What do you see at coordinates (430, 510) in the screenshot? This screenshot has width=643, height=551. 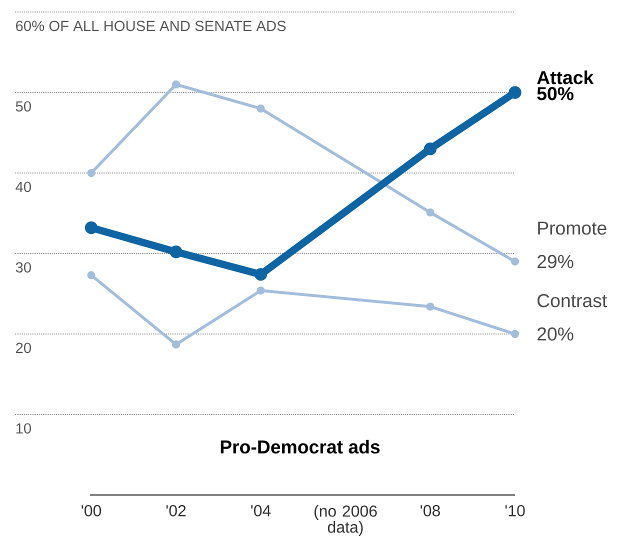 I see `x-tick-label: '08` at bounding box center [430, 510].